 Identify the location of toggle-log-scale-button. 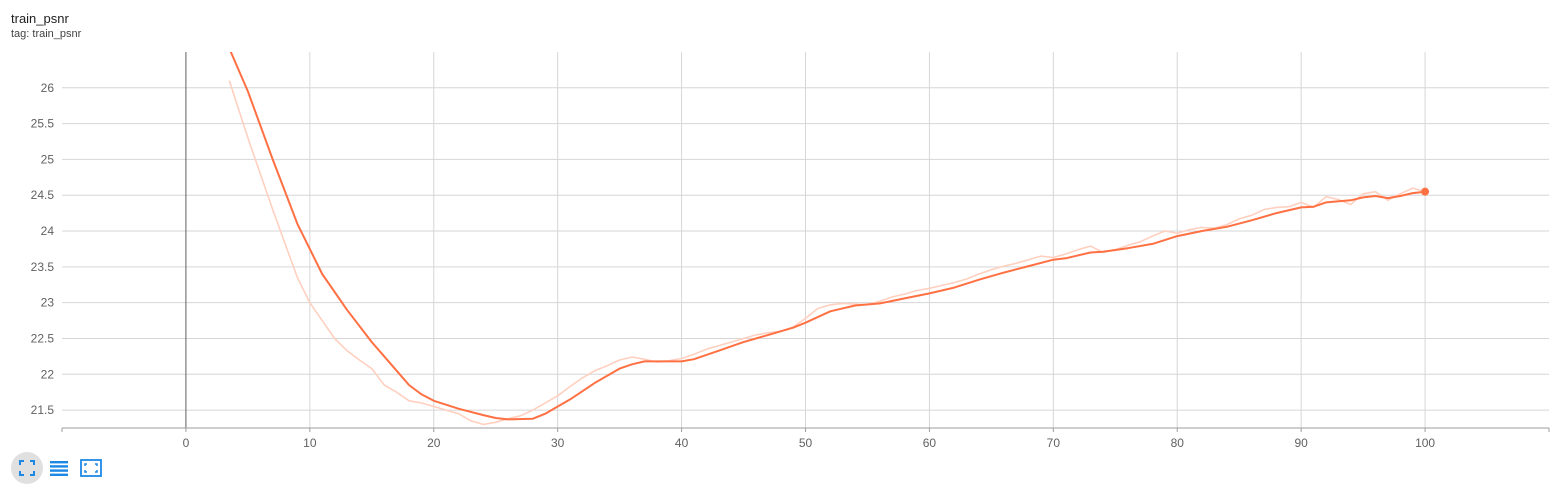
(59, 468).